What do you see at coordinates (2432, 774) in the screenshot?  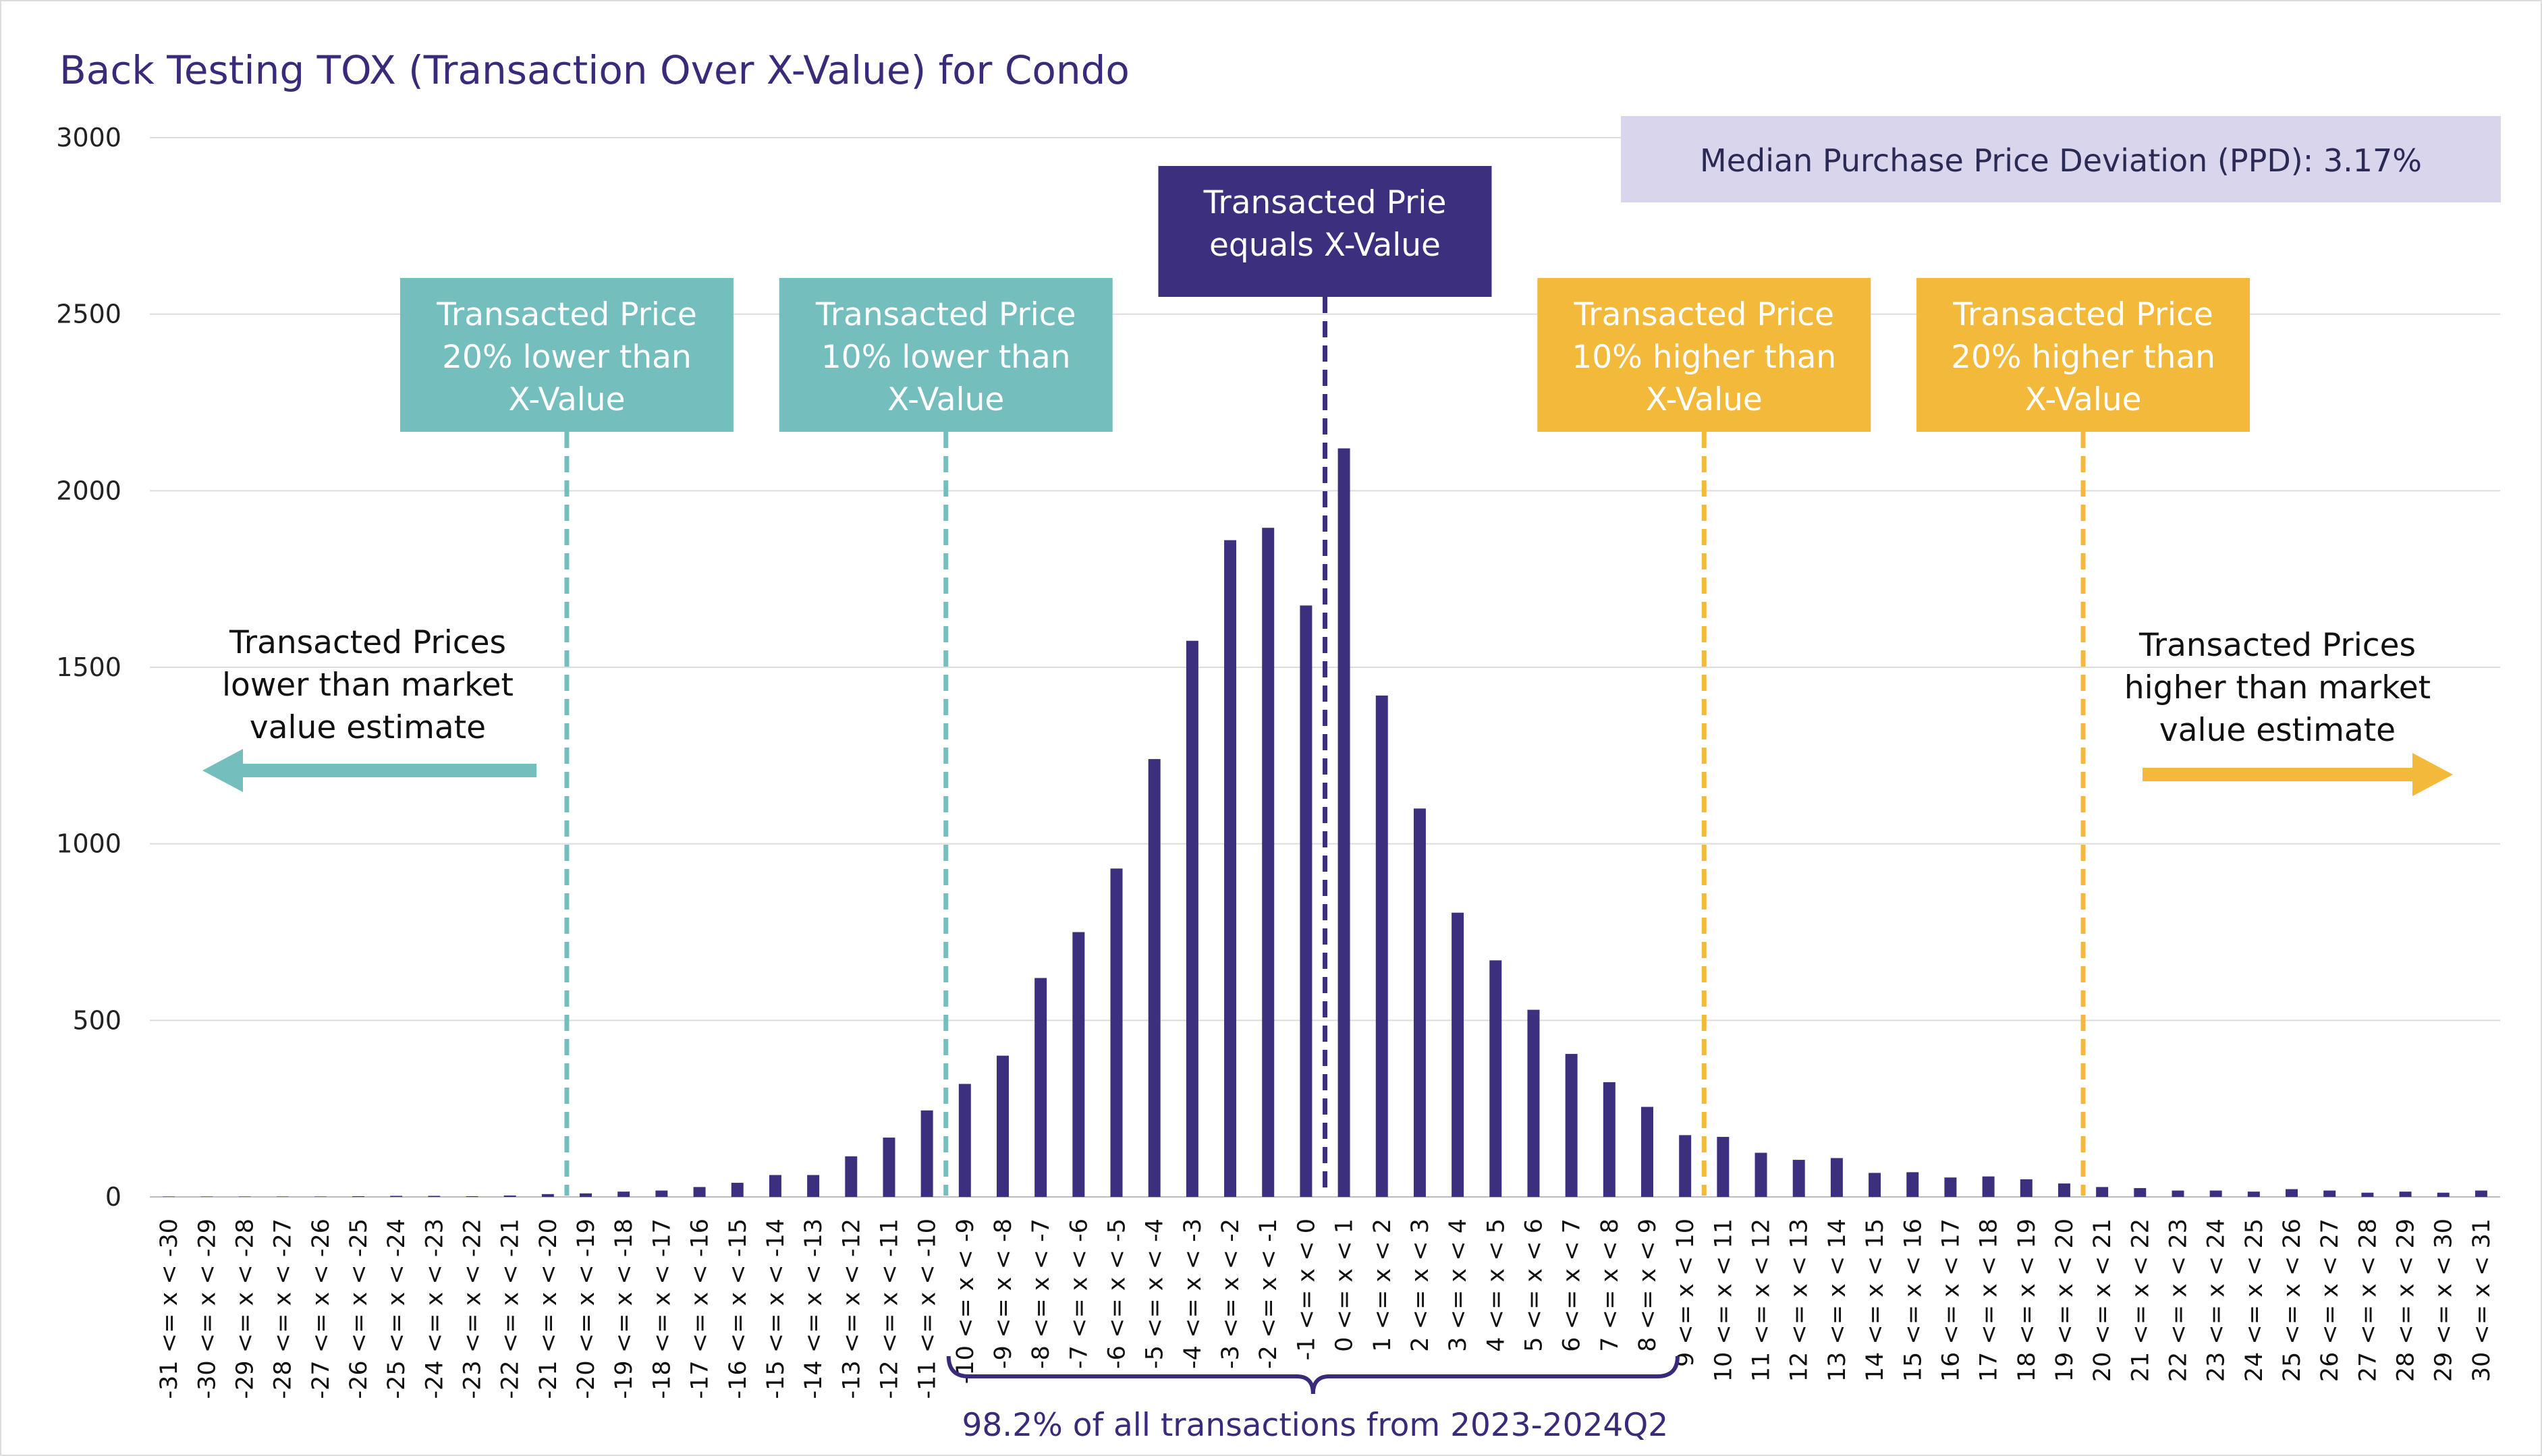 I see `right-arrow-head` at bounding box center [2432, 774].